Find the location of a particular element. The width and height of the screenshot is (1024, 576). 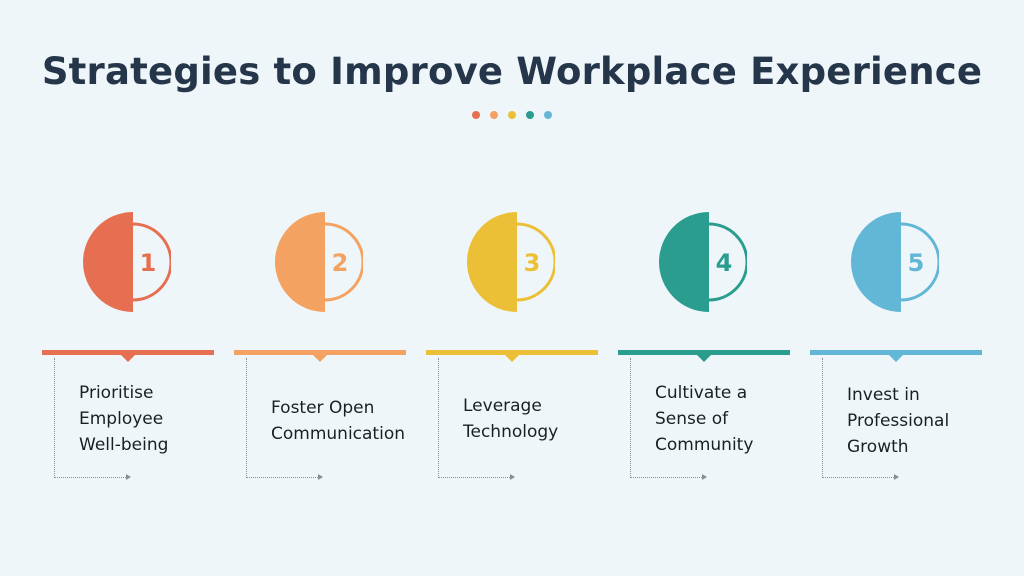

step-label-line: Technology is located at coordinates (511, 432).